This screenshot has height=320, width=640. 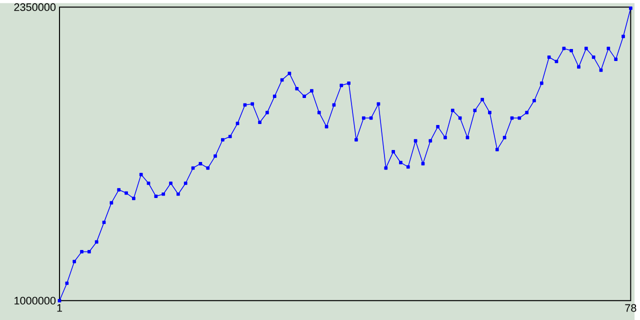 What do you see at coordinates (35, 300) in the screenshot?
I see `y-tick-label: 1000000` at bounding box center [35, 300].